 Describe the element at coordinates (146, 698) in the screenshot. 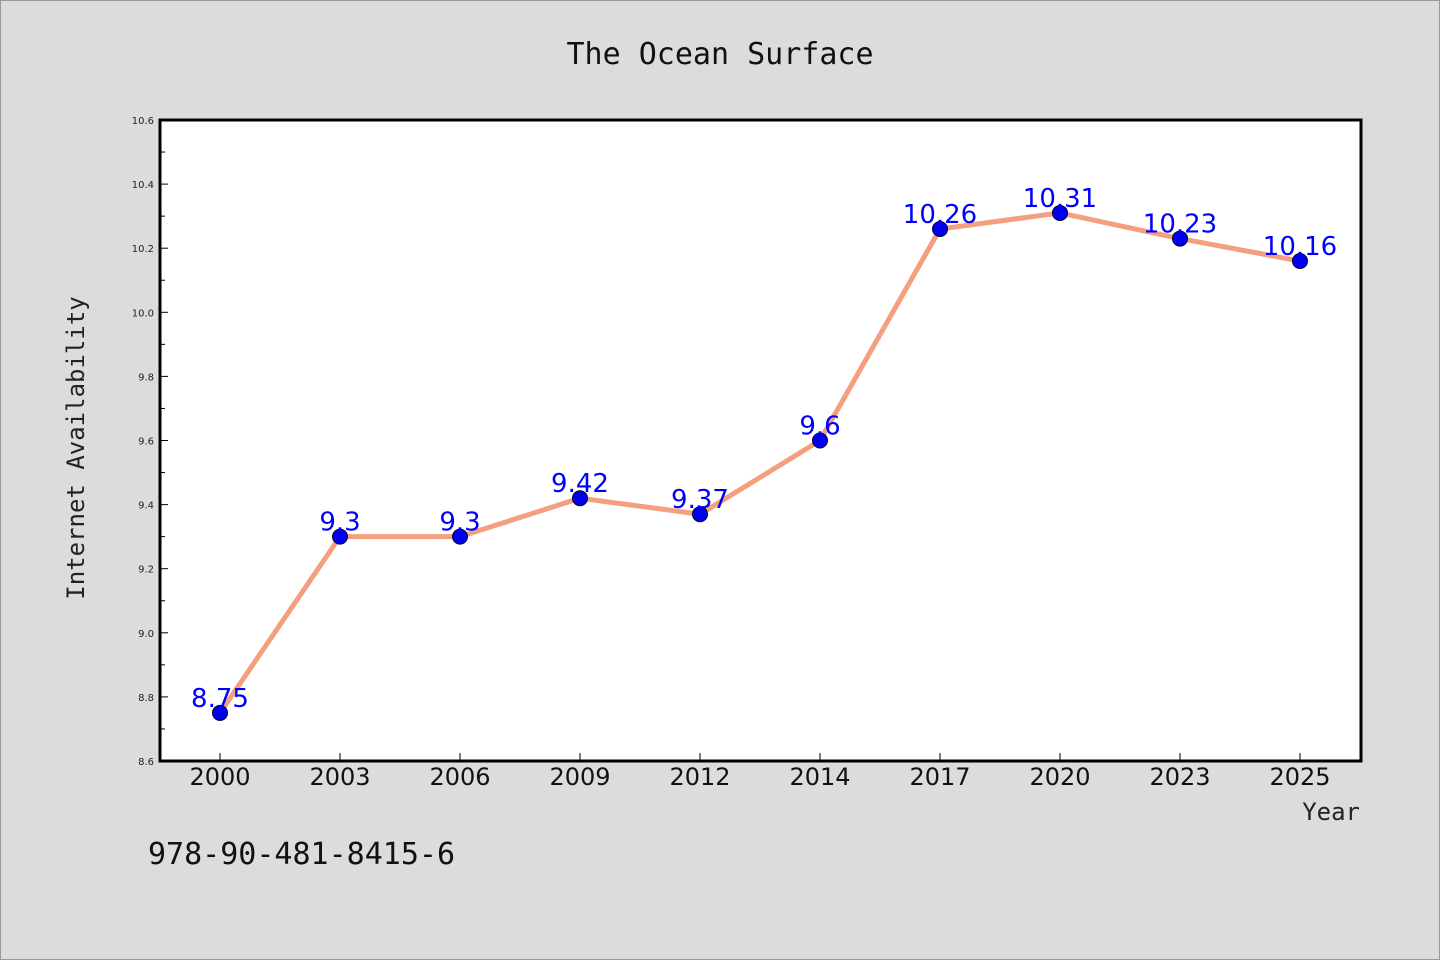

I see `y-tick-label: 8.8` at that location.